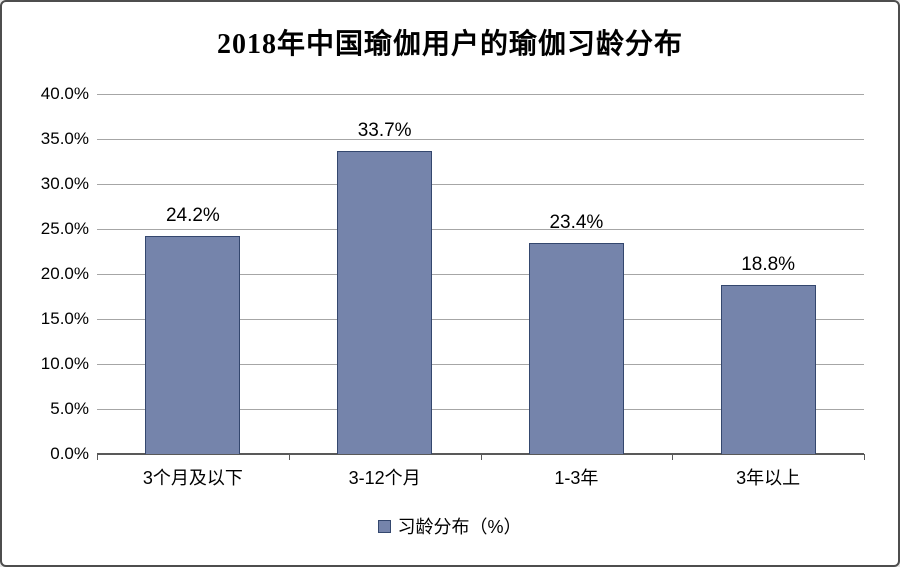  Describe the element at coordinates (576, 223) in the screenshot. I see `bar-value-label: 23.4%` at that location.